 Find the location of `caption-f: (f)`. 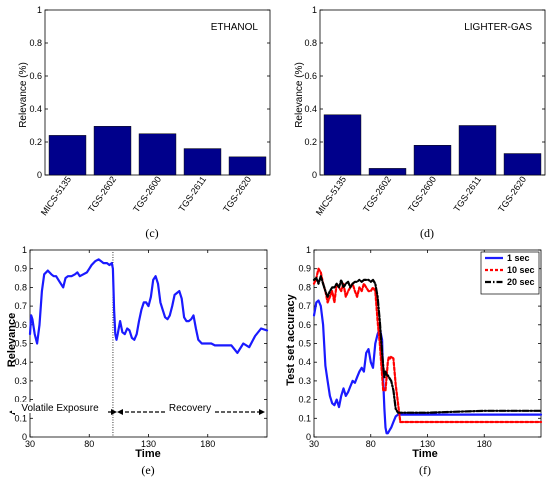

caption-f: (f) is located at coordinates (425, 470).